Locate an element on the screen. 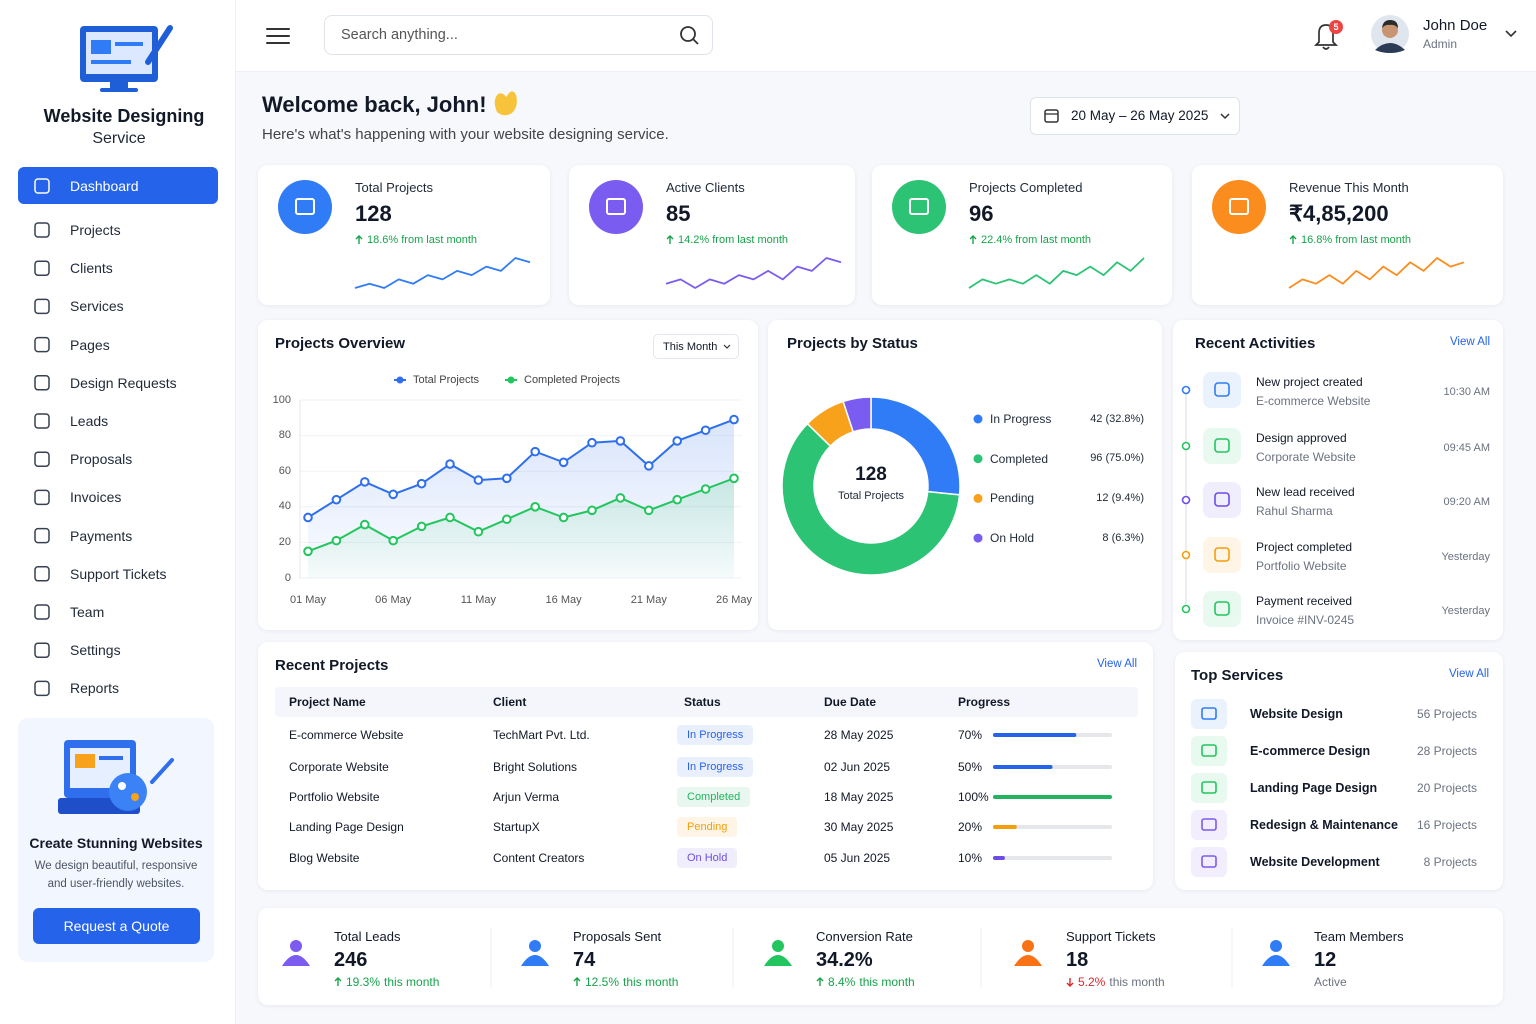  nav-item: Invoices is located at coordinates (96, 497).